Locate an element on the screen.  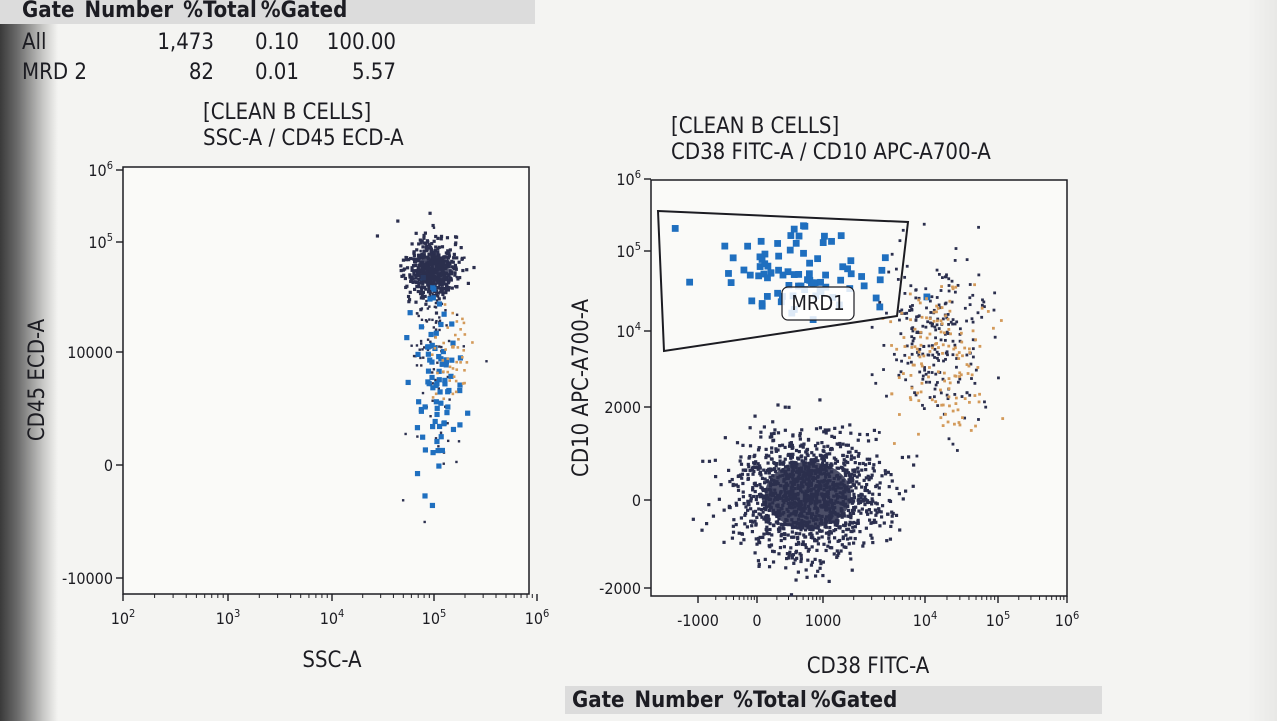
plot1-title: [CLEAN B CELLS] SSC-A / CD45 ECD-A is located at coordinates (303, 126).